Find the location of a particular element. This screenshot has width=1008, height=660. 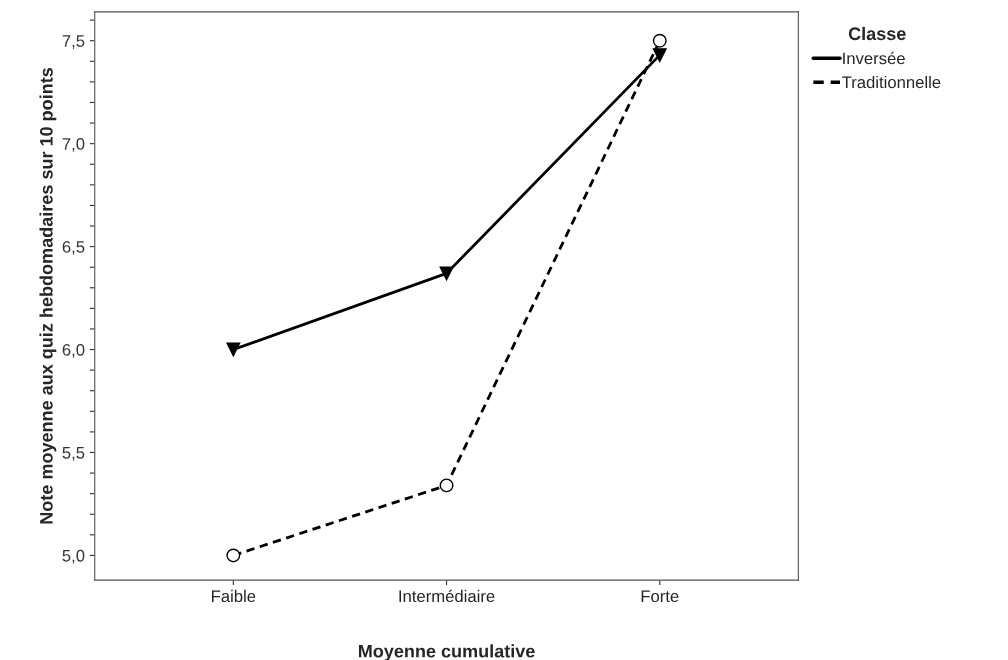

y-axis-title: Note moyenne aux quiz hebdomadaires sur 10 points is located at coordinates (48, 295).